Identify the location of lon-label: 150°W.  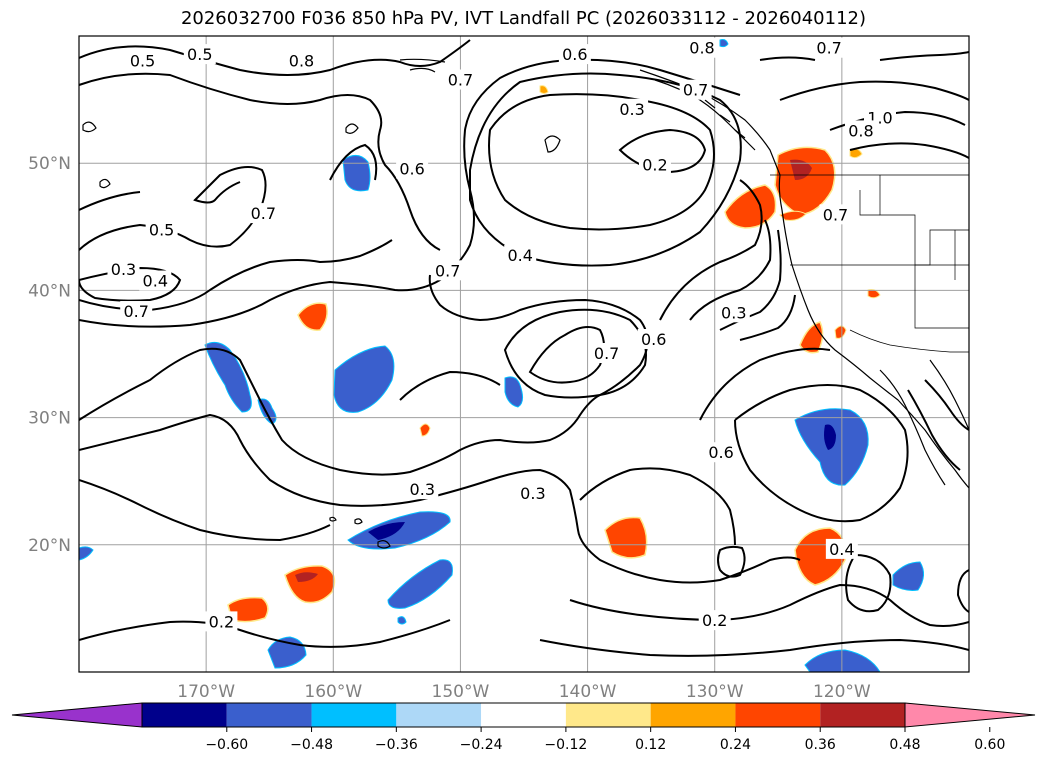
(461, 692).